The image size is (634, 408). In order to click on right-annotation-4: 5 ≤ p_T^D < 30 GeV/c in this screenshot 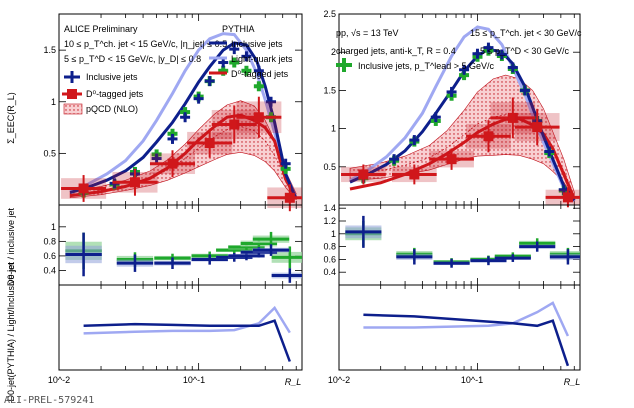, I will do `click(524, 51)`.